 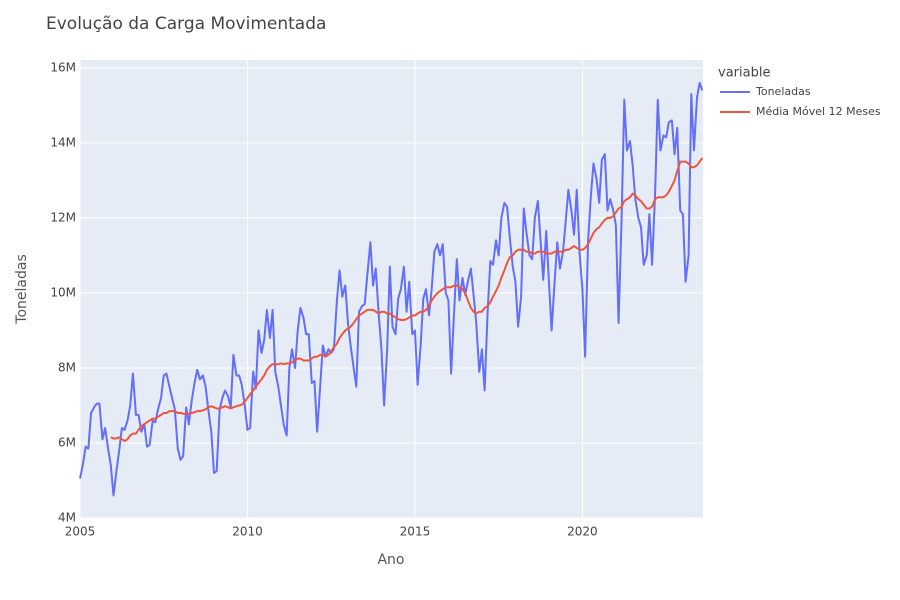 I want to click on y-tick-label: 6M, so click(x=67, y=442).